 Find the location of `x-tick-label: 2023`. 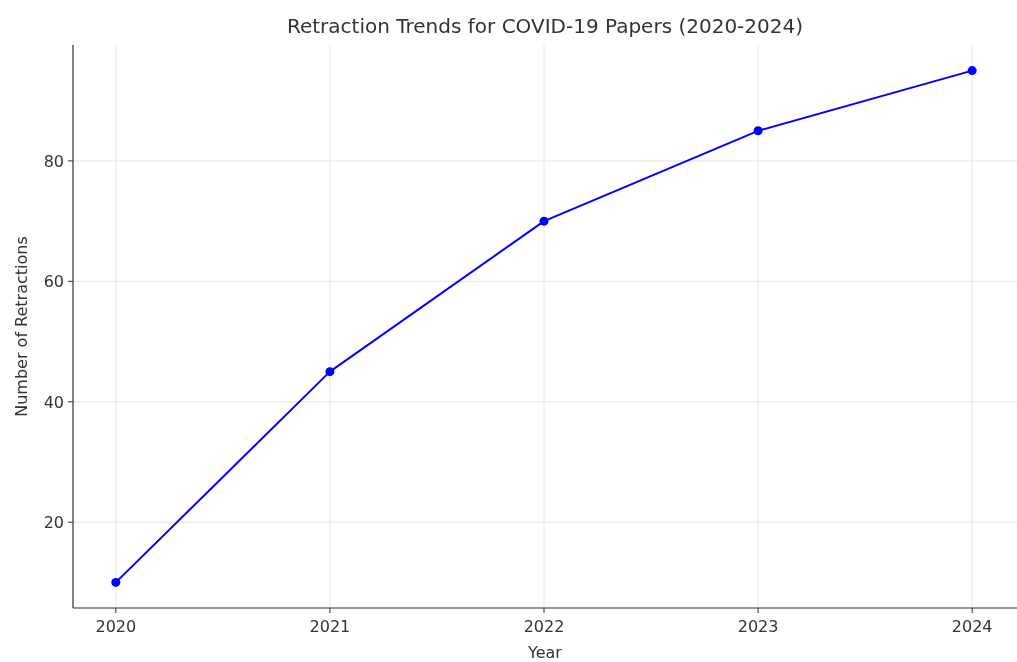

x-tick-label: 2023 is located at coordinates (758, 626).